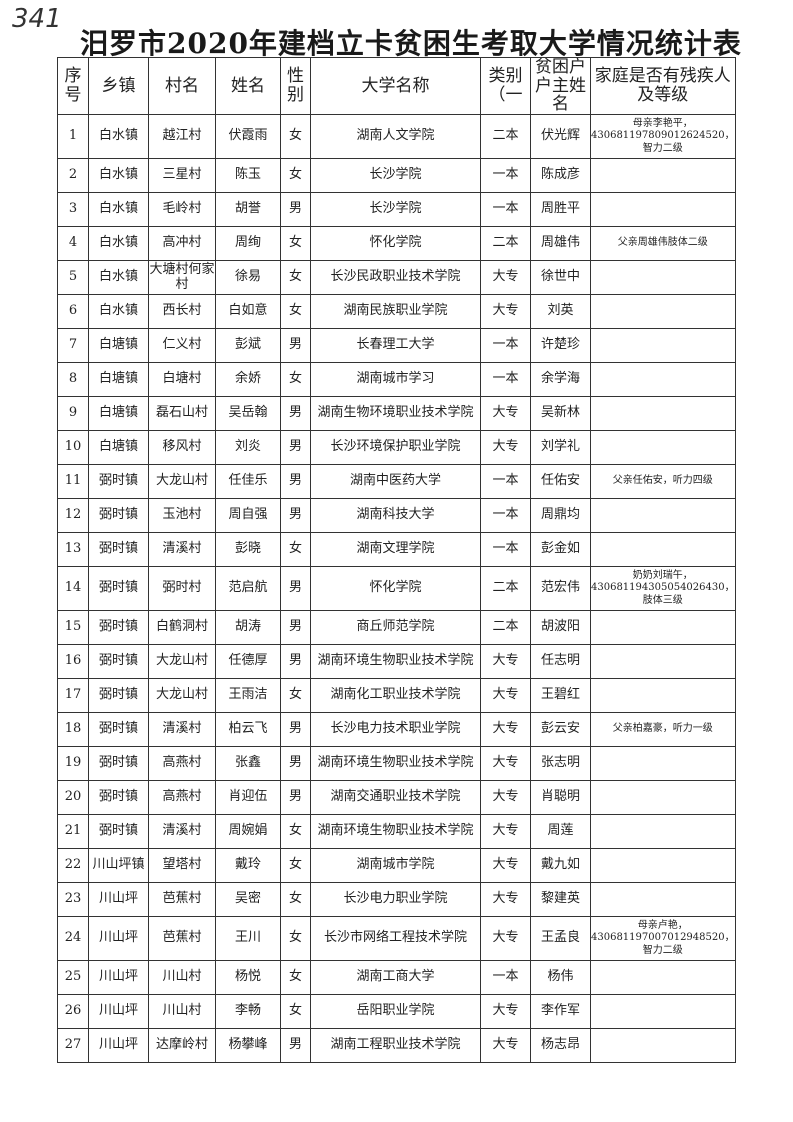  Describe the element at coordinates (560, 278) in the screenshot. I see `col-householder-cell: 徐世中` at that location.